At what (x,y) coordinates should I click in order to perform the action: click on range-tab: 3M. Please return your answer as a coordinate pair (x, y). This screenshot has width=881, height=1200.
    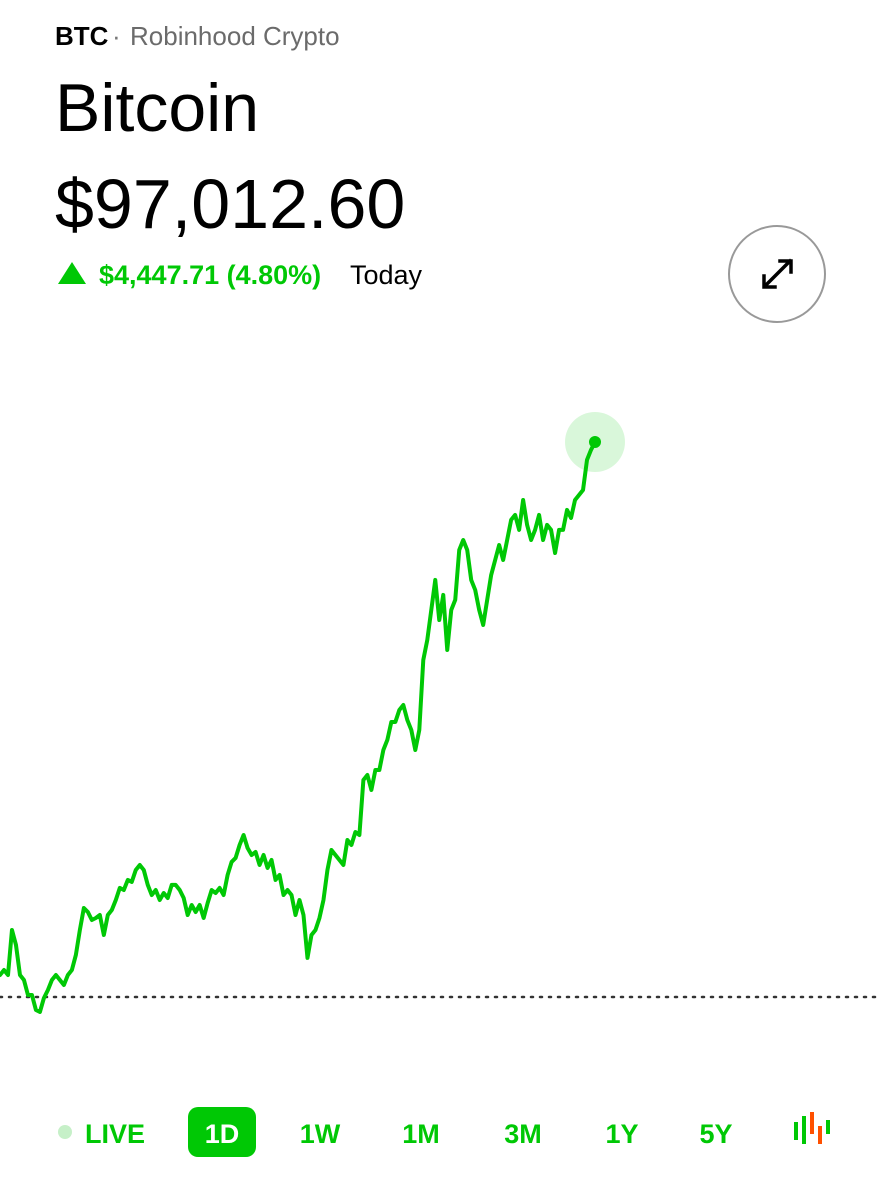
    Looking at the image, I should click on (523, 1134).